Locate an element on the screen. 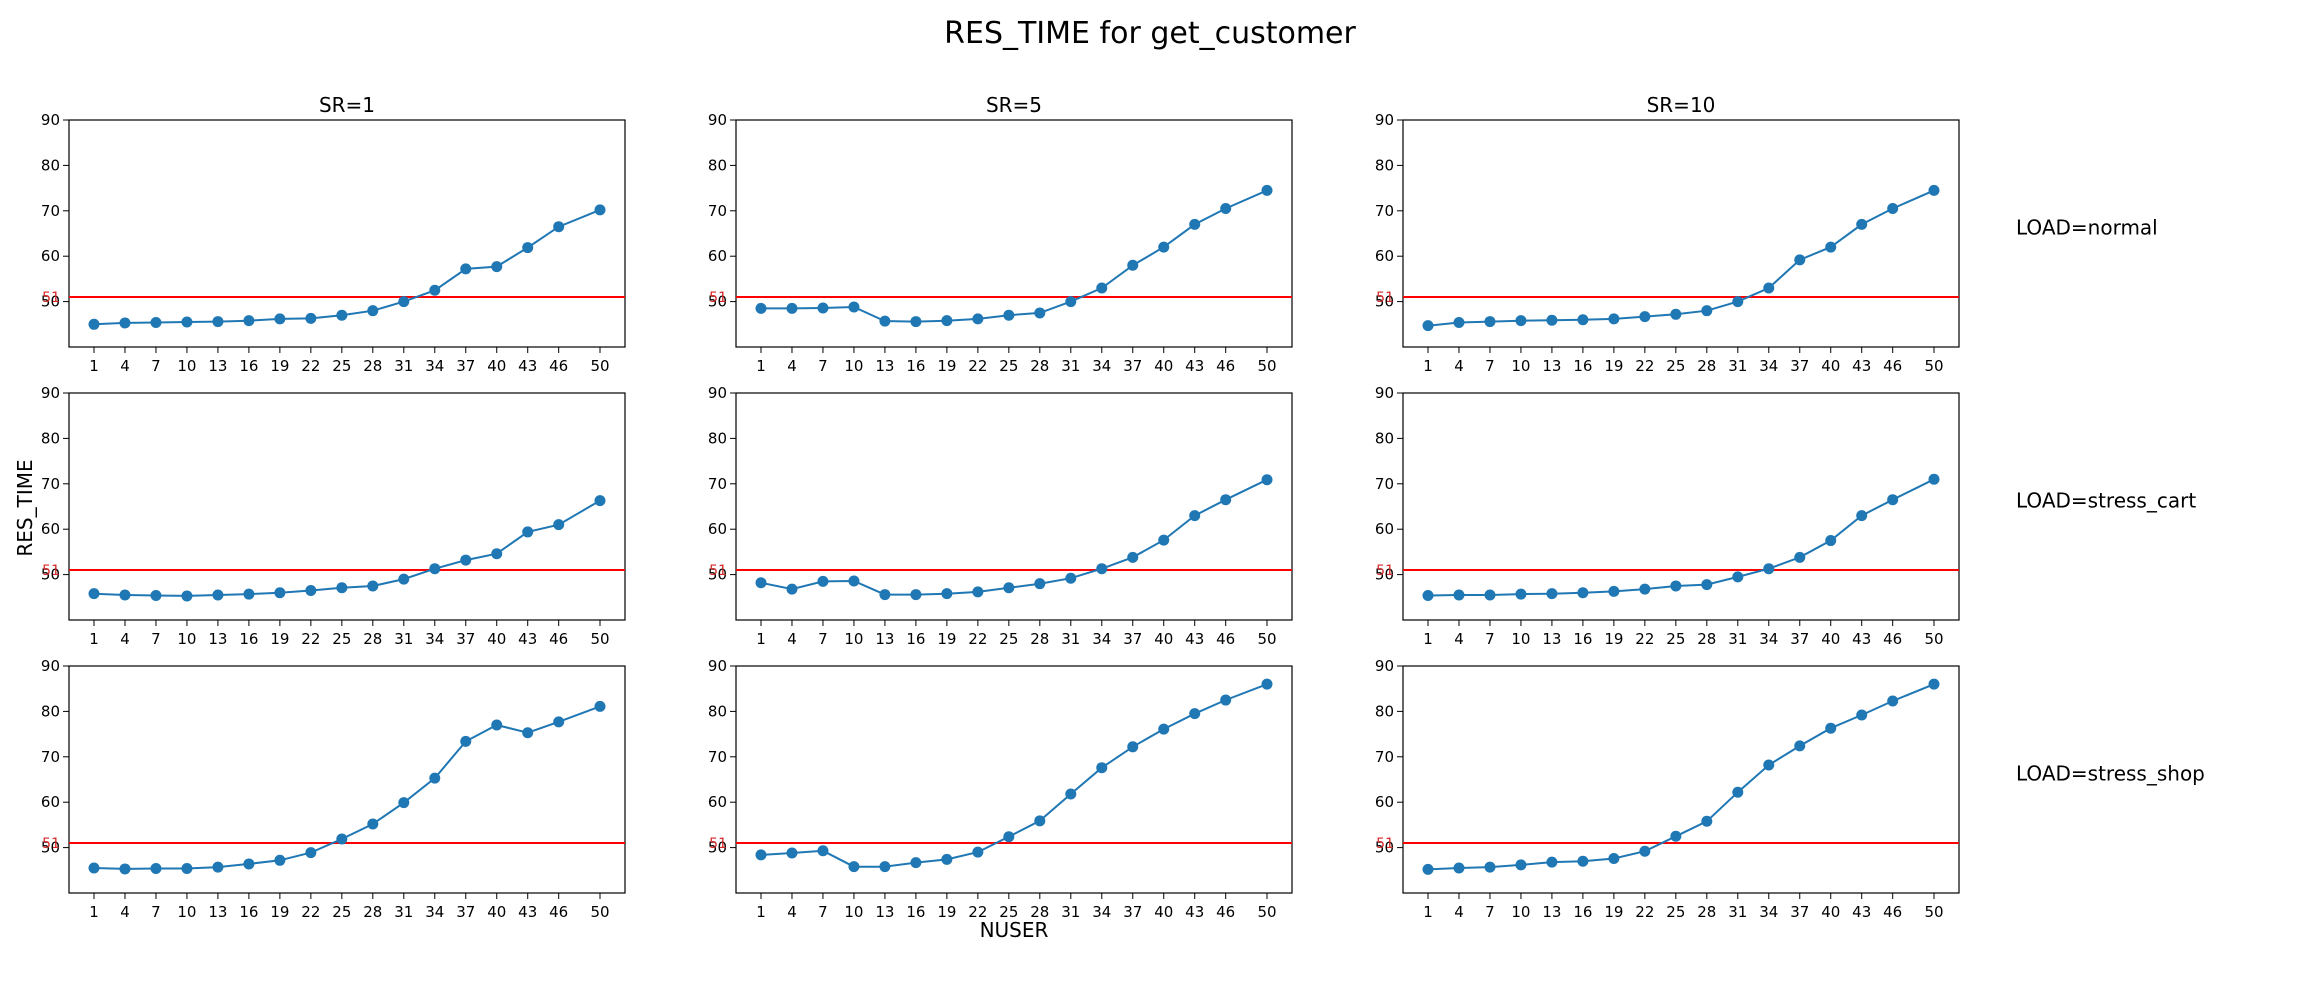 The height and width of the screenshot is (1000, 2300). x-tick-label: 19 is located at coordinates (1613, 912).